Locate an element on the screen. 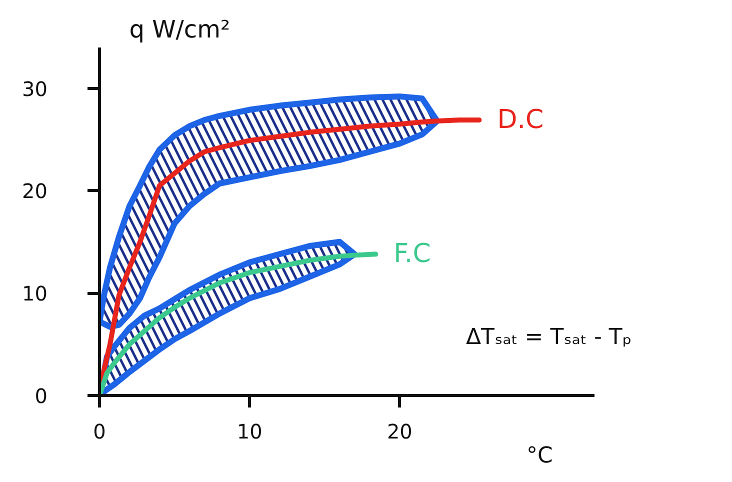 The height and width of the screenshot is (482, 732). annotation: ΔTₛₐₜ = Tₛₐₜ - Tₚ is located at coordinates (549, 337).